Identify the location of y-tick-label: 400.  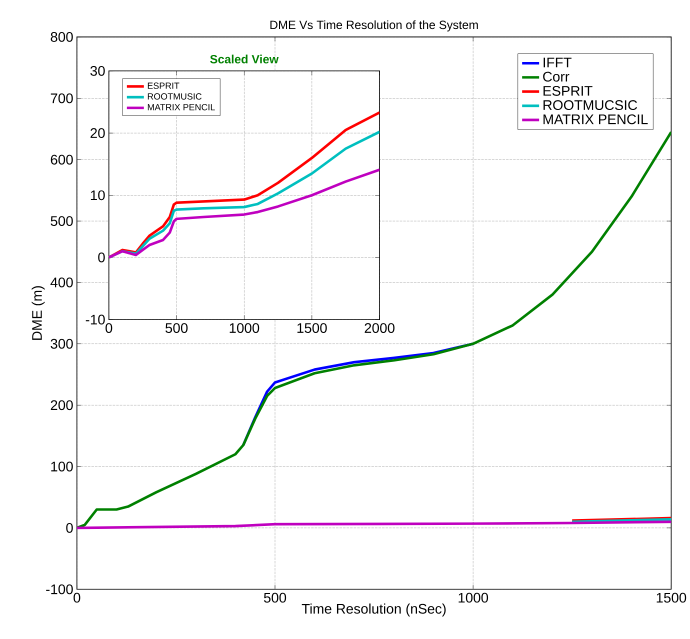
(61, 282).